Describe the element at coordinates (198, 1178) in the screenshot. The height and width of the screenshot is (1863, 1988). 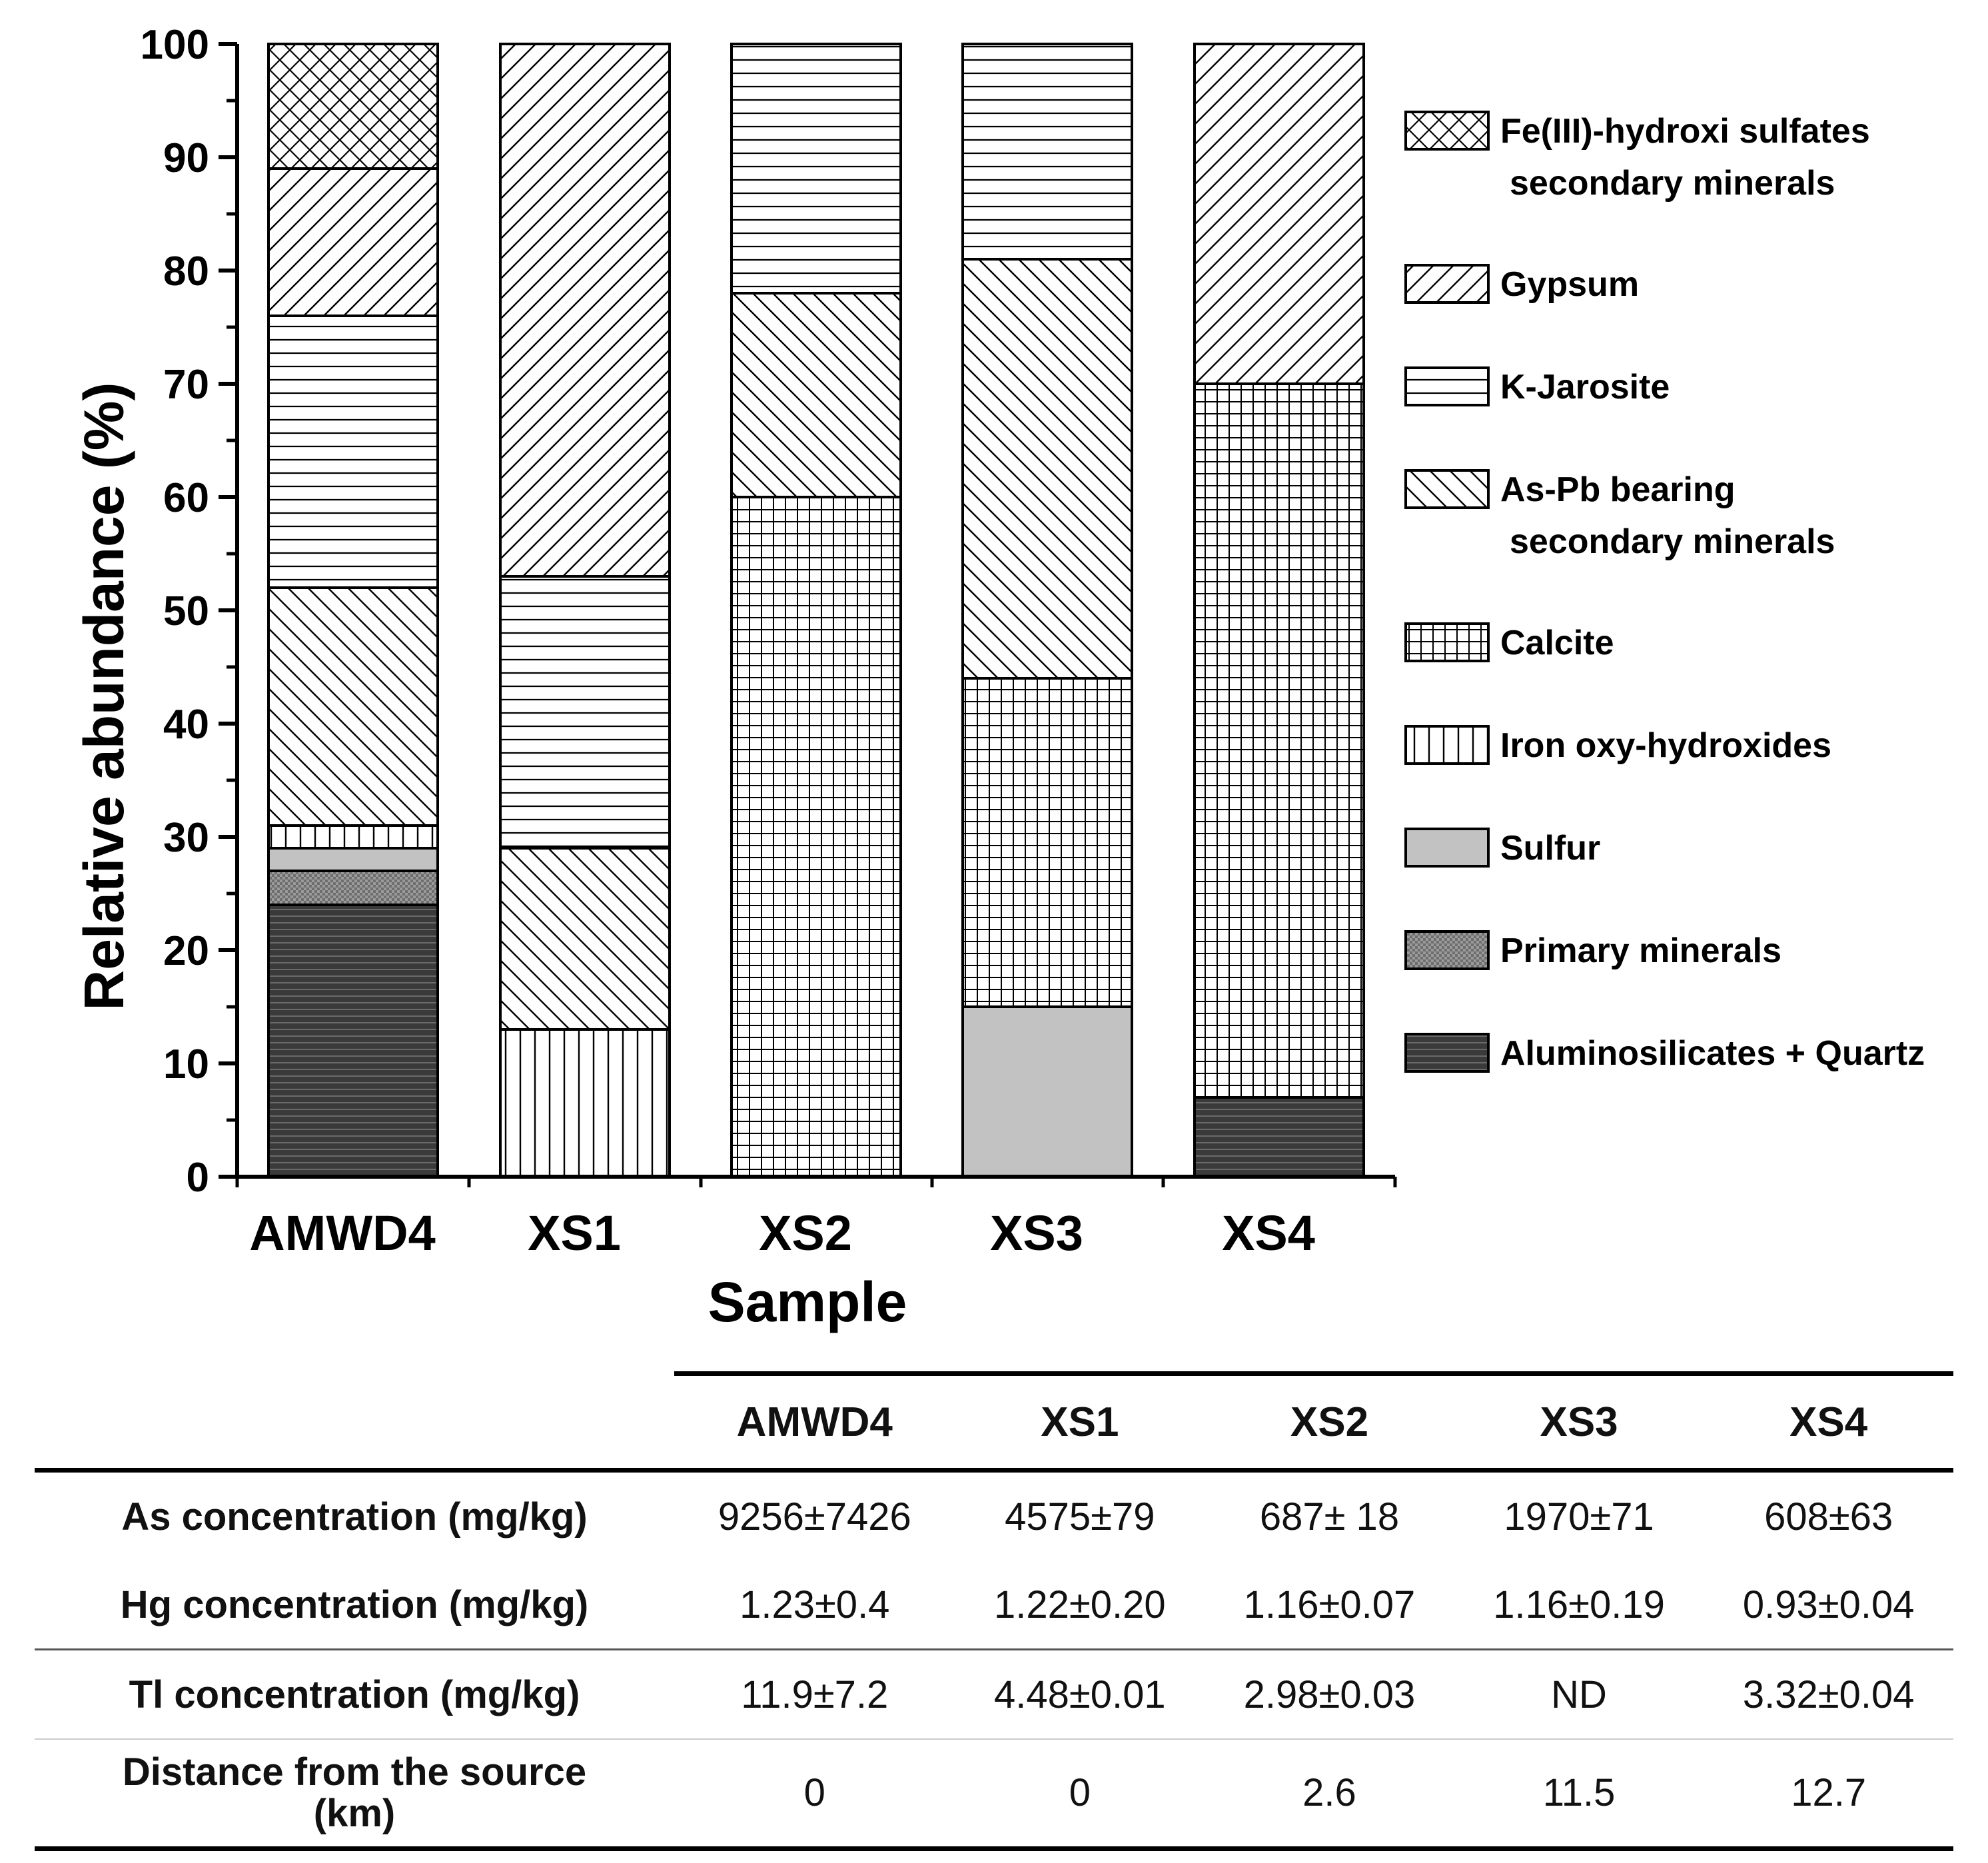
I see `y-tick-label: 0` at that location.